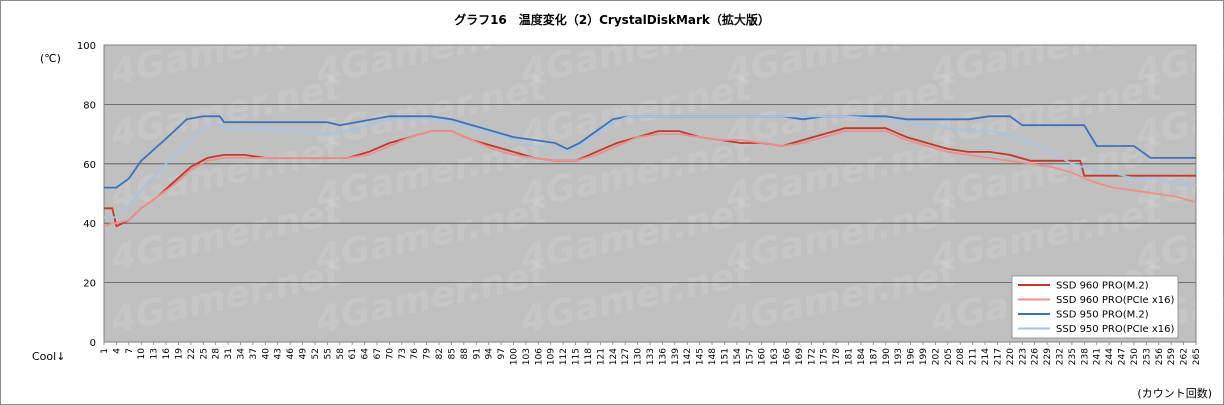 The height and width of the screenshot is (405, 1224). I want to click on x-tick-label: 94, so click(490, 354).